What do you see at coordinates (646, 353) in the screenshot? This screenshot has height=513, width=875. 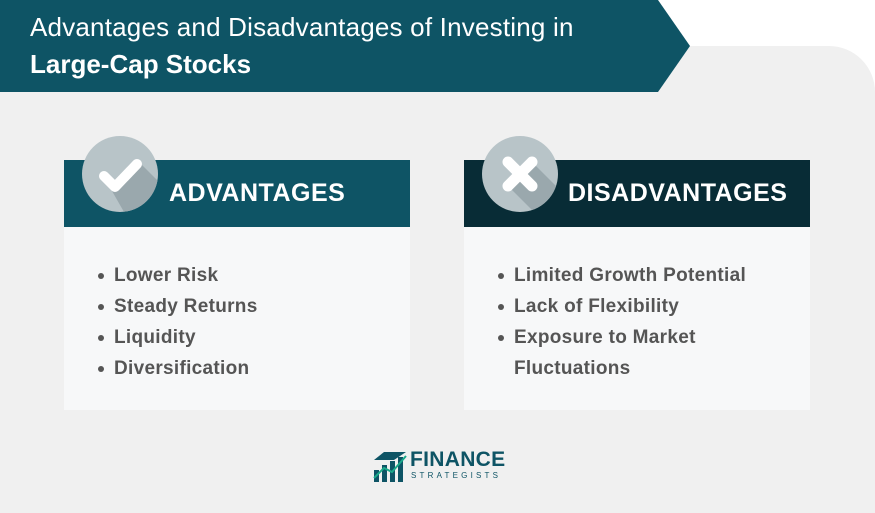 I see `list-item: Exposure to Market Fluctuations` at bounding box center [646, 353].